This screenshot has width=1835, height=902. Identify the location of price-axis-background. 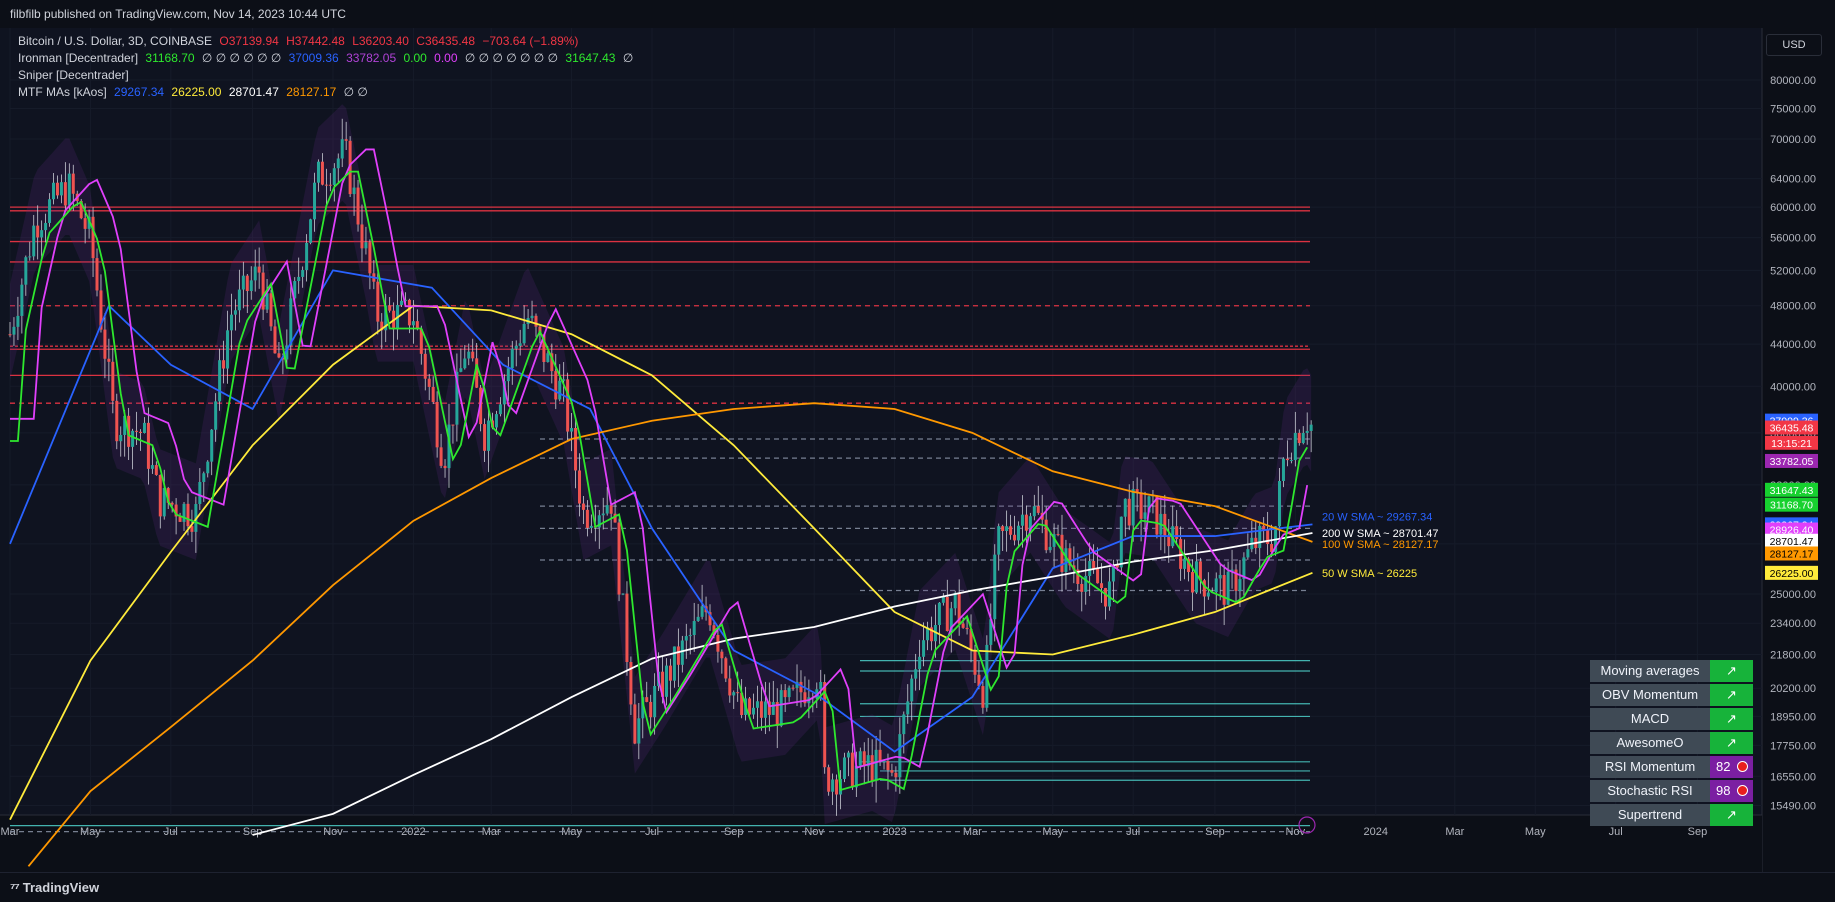
(1798, 450).